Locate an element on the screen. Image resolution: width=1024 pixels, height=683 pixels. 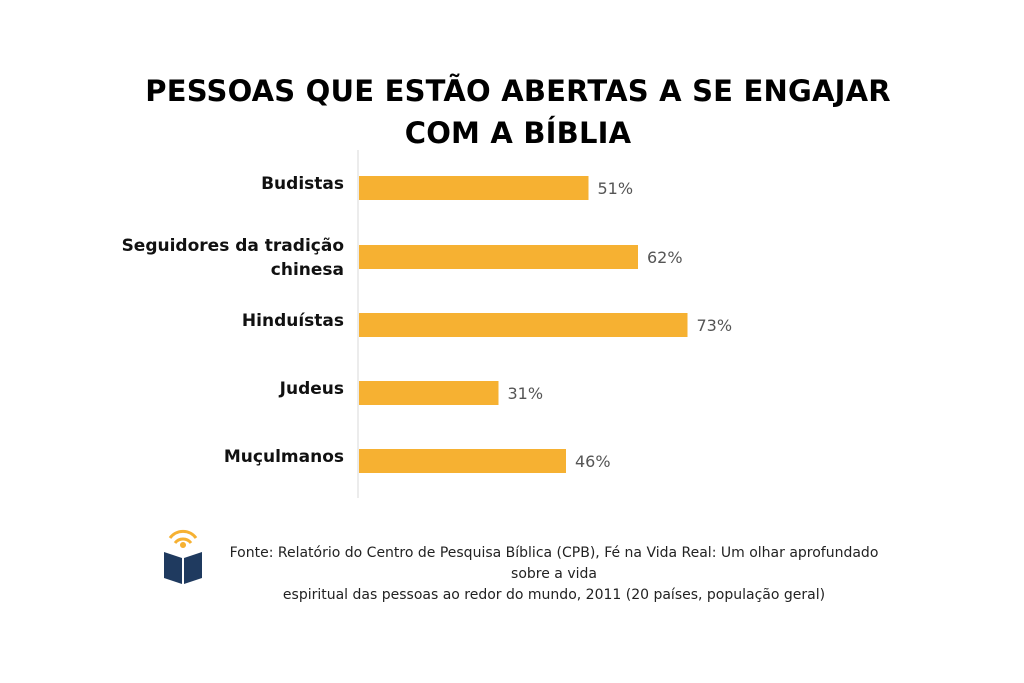
category-label-line: Muçulmanos is located at coordinates (283, 457).